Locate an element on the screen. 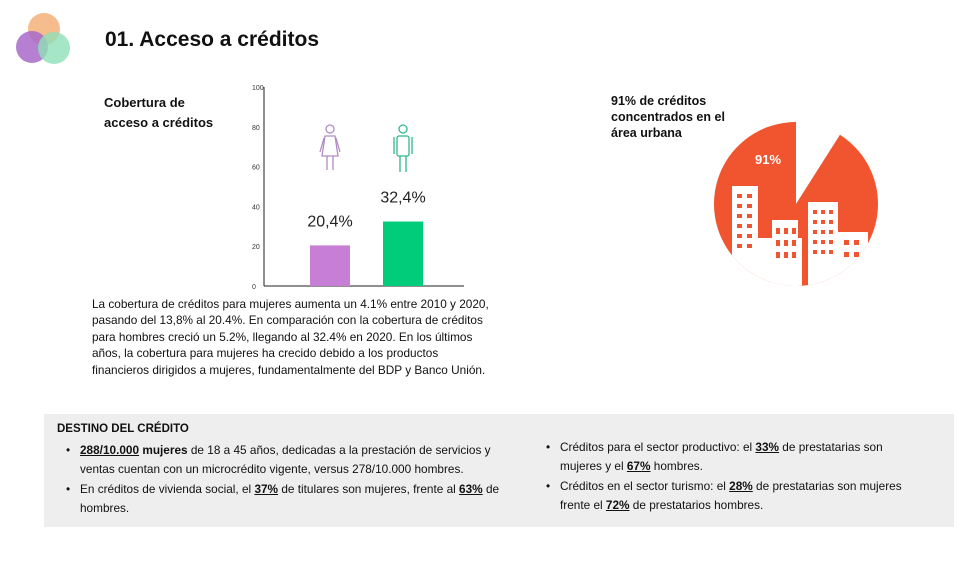  percent-value: 33% is located at coordinates (767, 447).